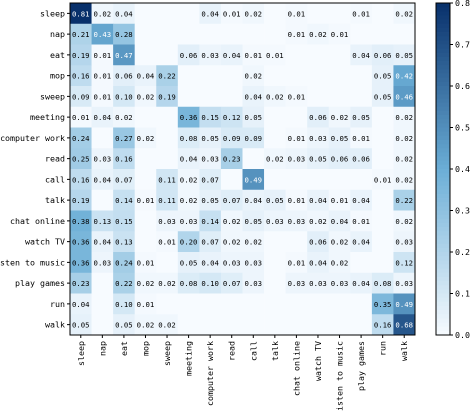  I want to click on cell-value-label: 0.20, so click(189, 242).